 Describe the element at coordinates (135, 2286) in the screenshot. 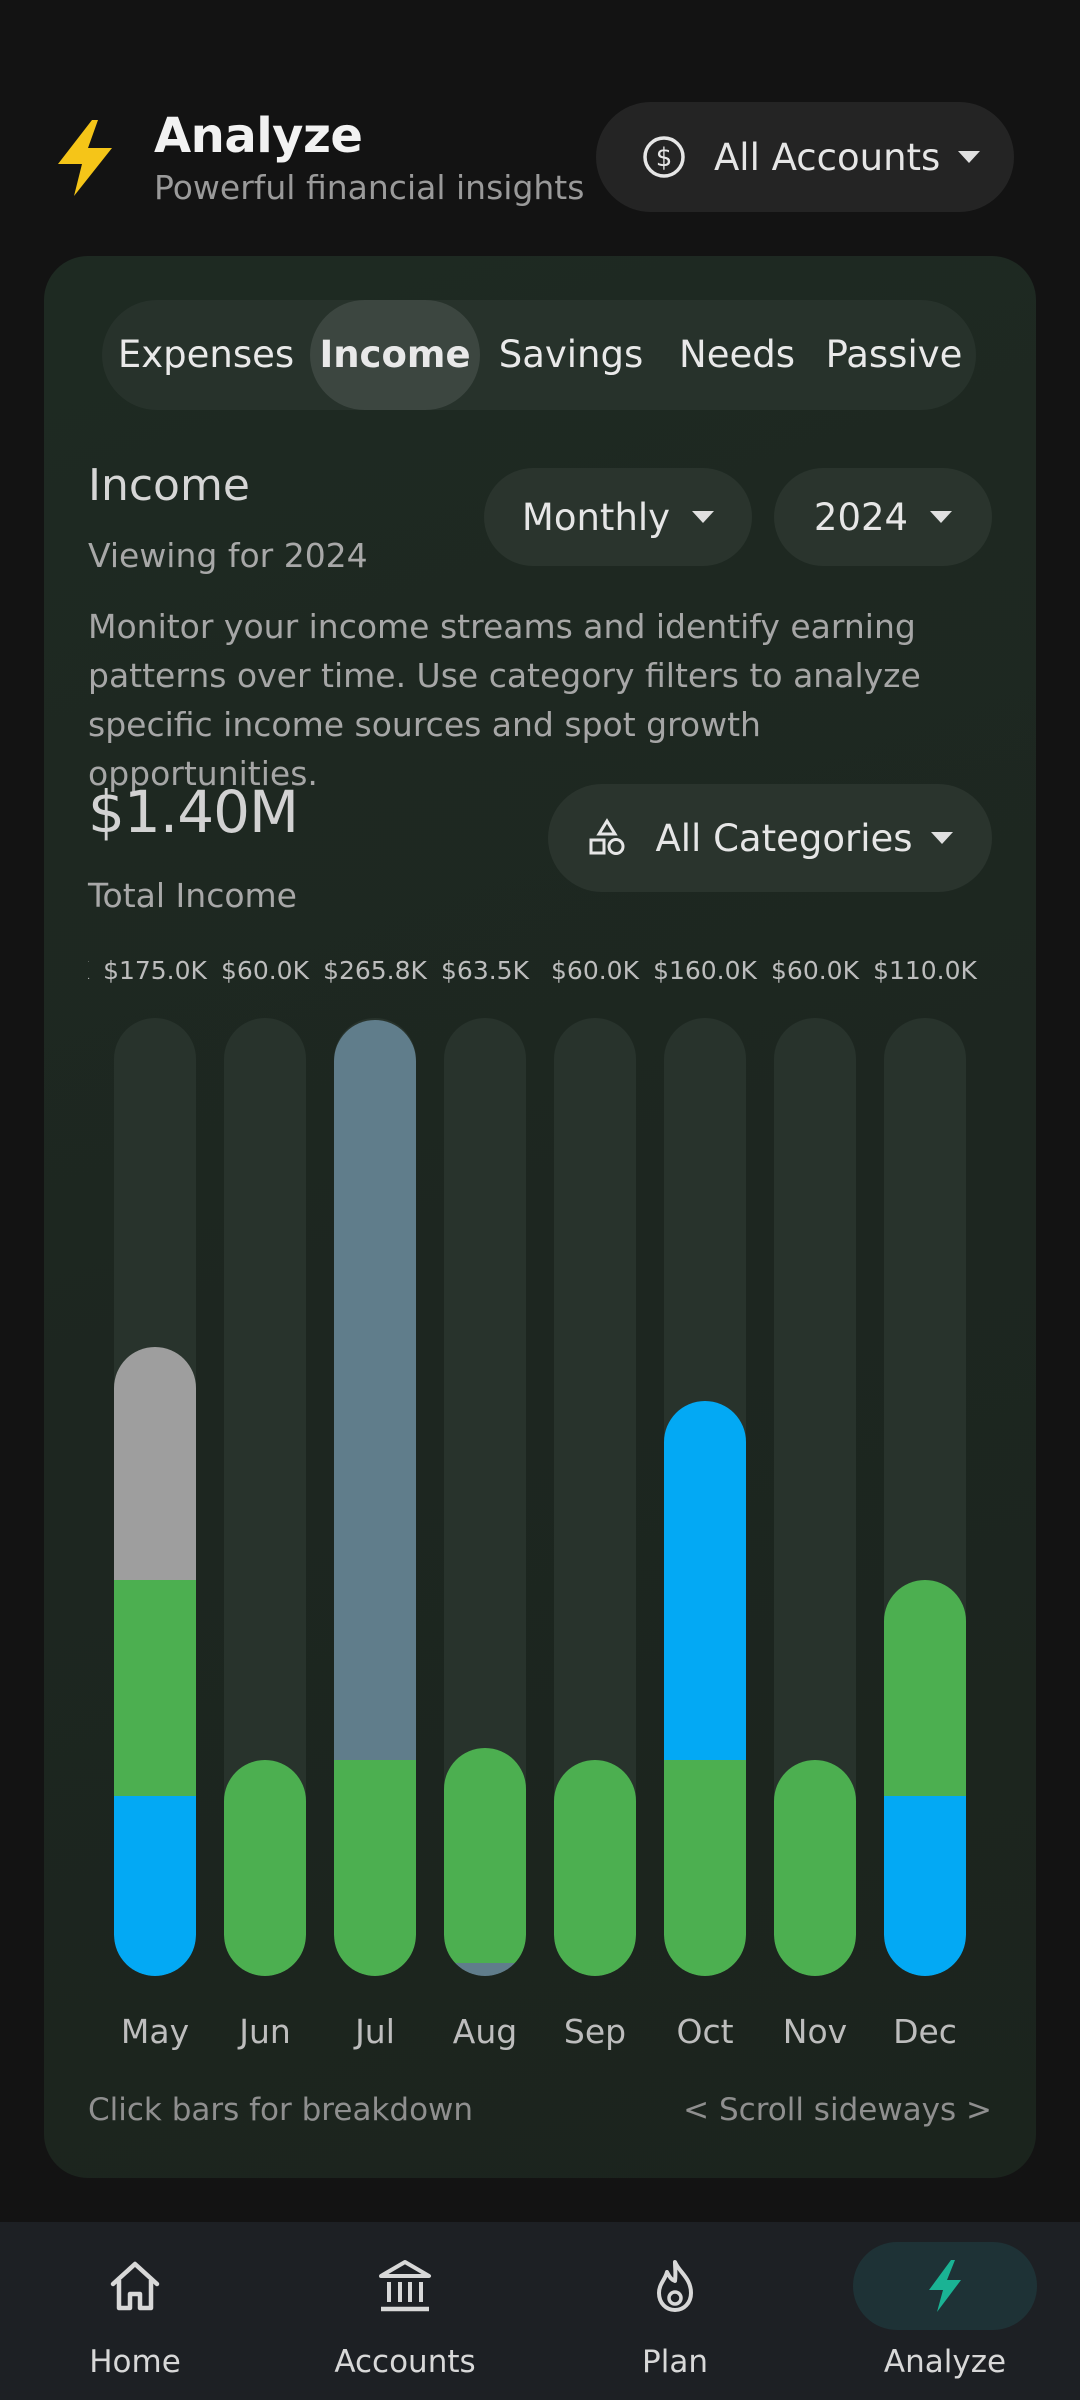

I see `home-icon` at that location.